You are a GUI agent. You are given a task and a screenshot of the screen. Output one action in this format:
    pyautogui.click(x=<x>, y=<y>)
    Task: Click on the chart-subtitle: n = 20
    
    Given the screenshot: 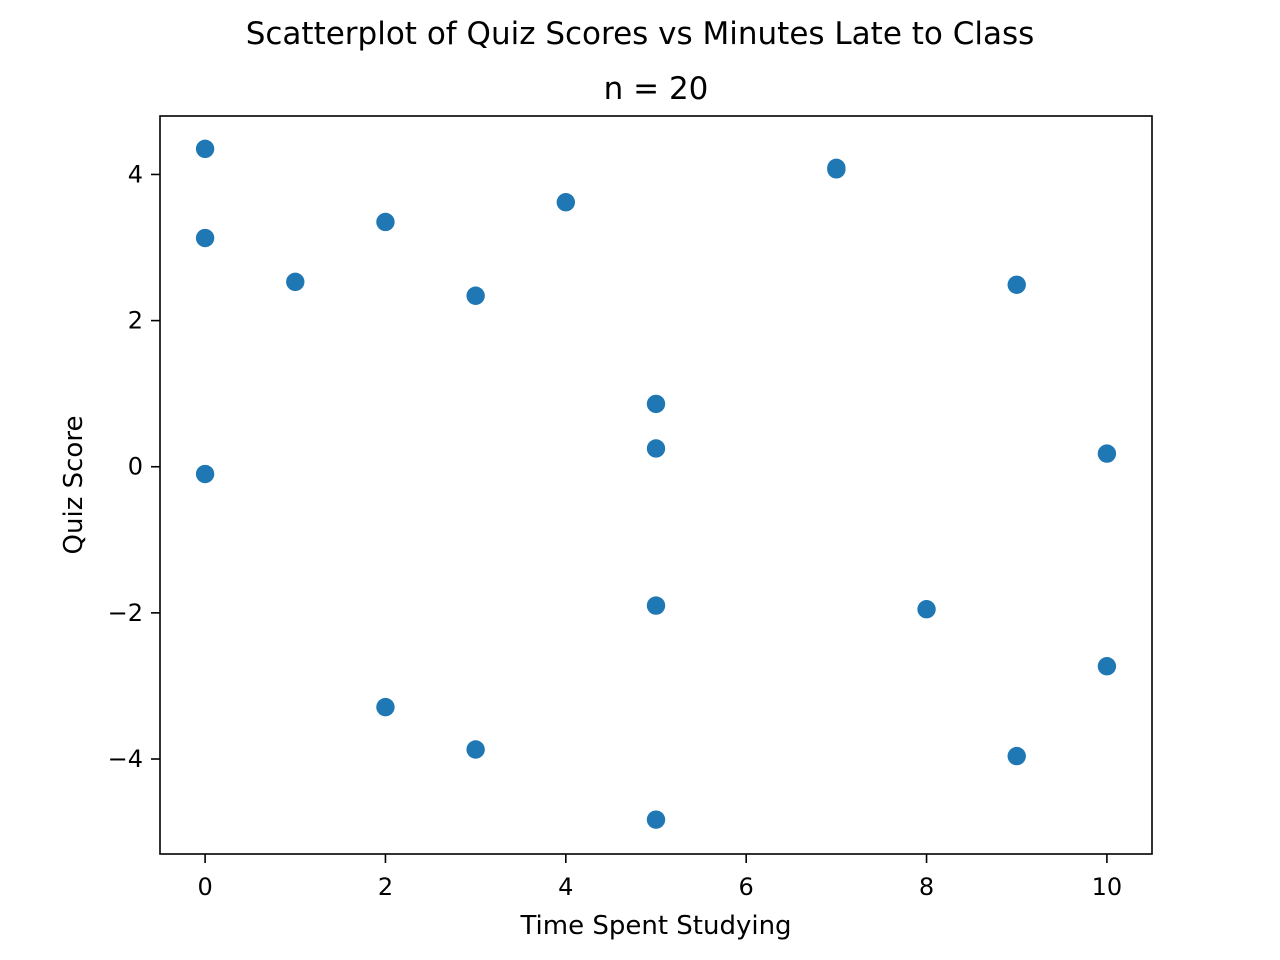 What is the action you would take?
    pyautogui.click(x=656, y=89)
    